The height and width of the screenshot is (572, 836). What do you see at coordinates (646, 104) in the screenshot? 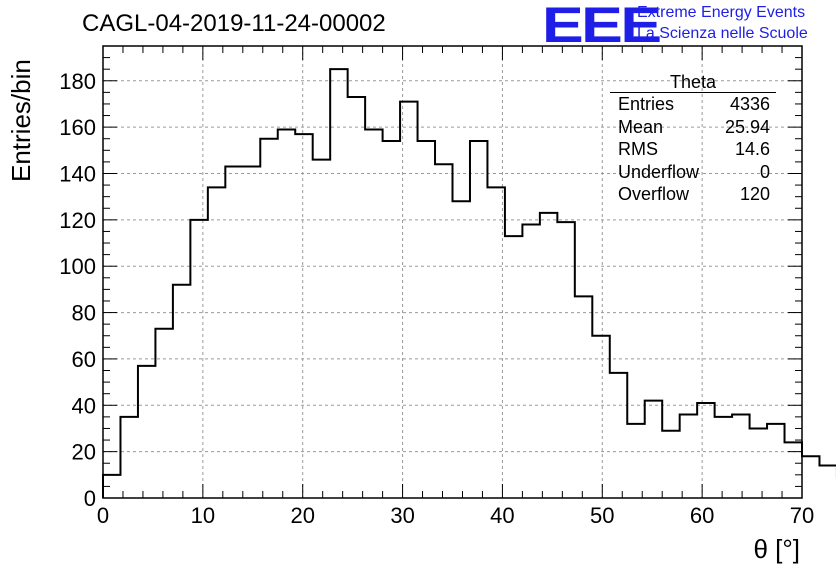
I see `stats-label: Entries` at bounding box center [646, 104].